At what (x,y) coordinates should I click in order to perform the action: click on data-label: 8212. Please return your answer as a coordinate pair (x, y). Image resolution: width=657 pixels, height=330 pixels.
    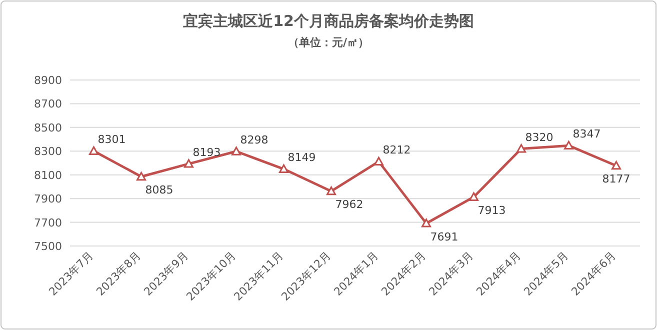
    Looking at the image, I should click on (396, 150).